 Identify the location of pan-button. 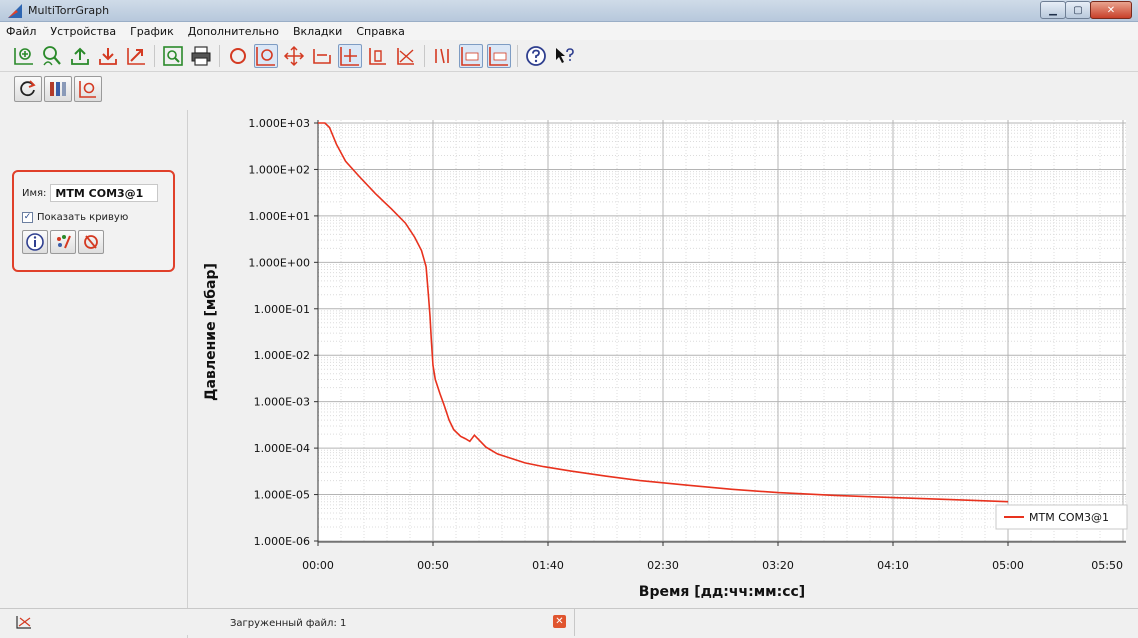
(294, 56).